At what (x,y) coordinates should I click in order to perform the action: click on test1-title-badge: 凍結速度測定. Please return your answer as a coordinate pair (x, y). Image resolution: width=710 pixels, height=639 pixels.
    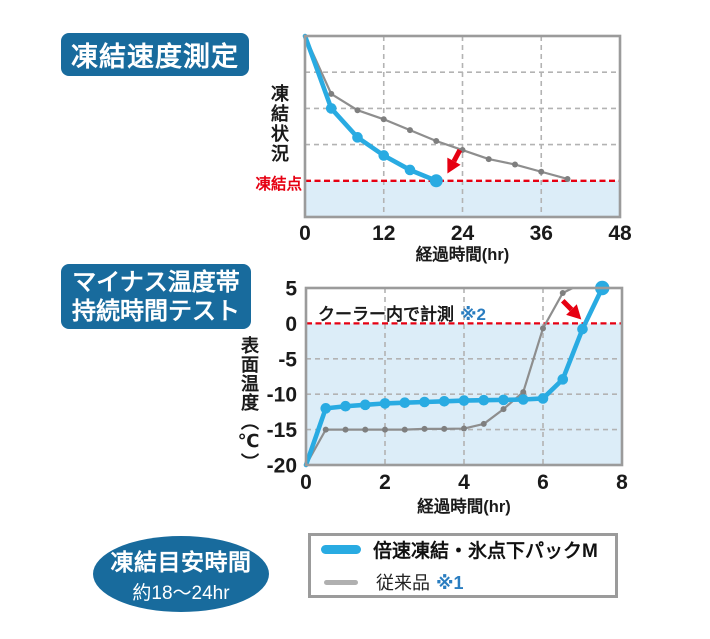
    Looking at the image, I should click on (155, 54).